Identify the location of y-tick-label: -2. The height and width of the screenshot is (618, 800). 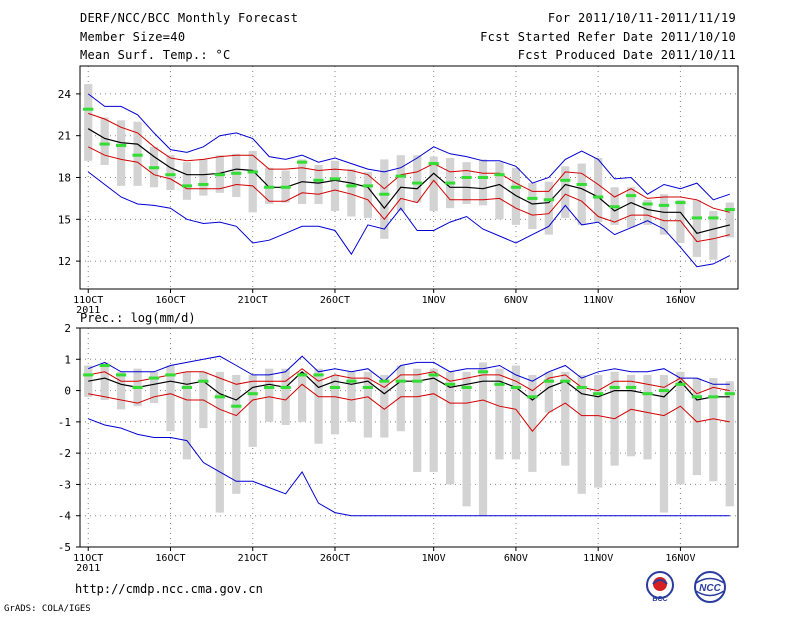
(64, 453).